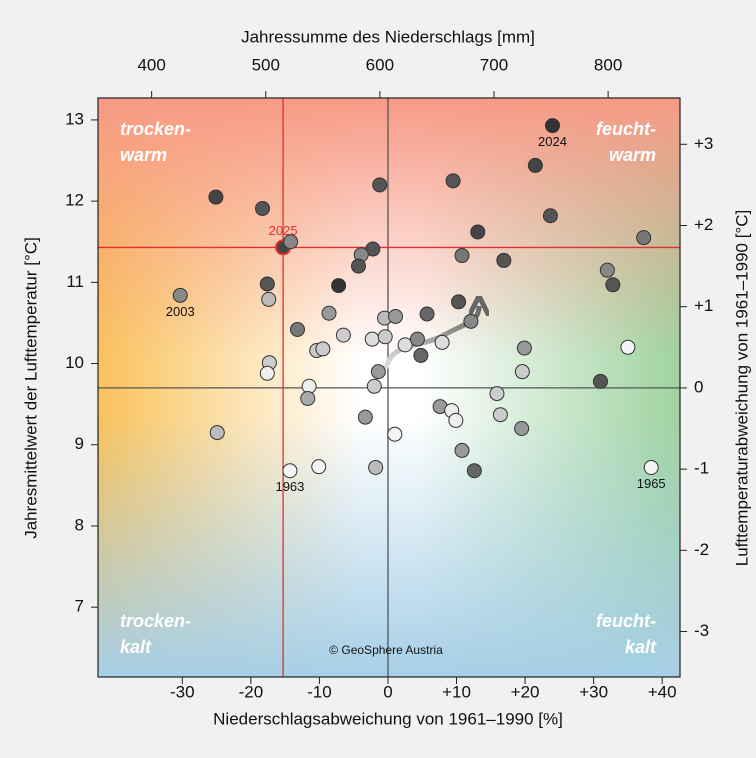 The image size is (756, 758). Describe the element at coordinates (698, 386) in the screenshot. I see `y2-tick-label: 0` at that location.